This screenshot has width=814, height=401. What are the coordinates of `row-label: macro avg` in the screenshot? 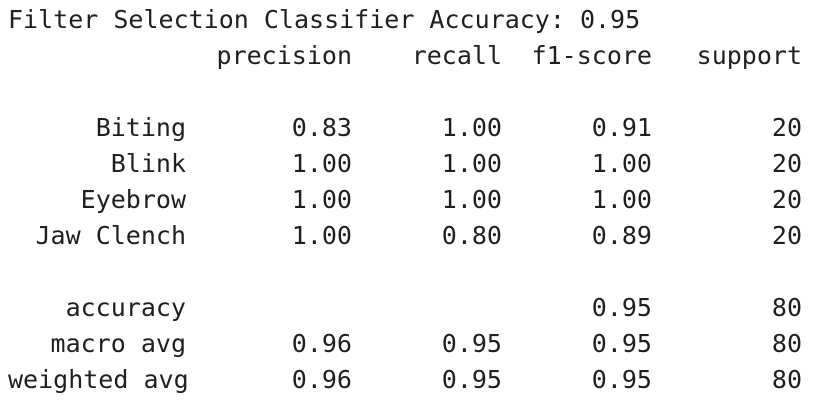 It's located at (118, 343).